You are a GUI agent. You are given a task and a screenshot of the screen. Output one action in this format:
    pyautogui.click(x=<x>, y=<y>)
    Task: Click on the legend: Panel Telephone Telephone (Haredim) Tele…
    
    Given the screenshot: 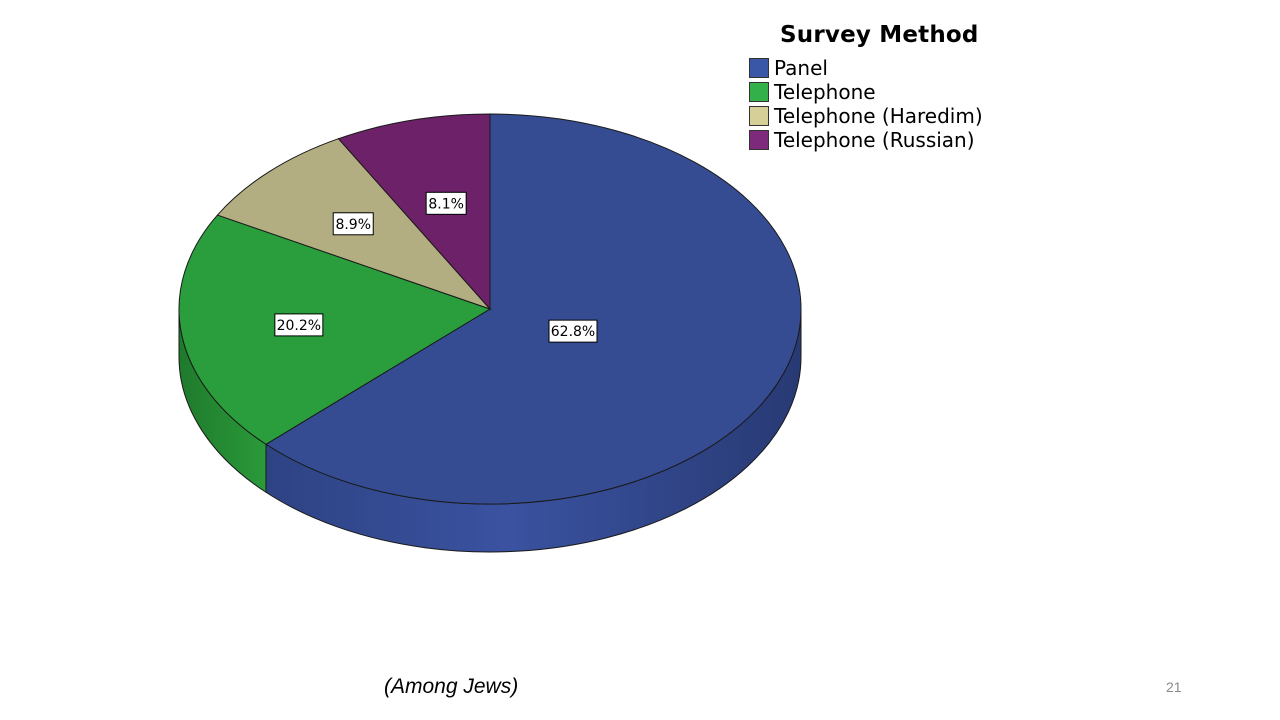 What is the action you would take?
    pyautogui.click(x=866, y=104)
    